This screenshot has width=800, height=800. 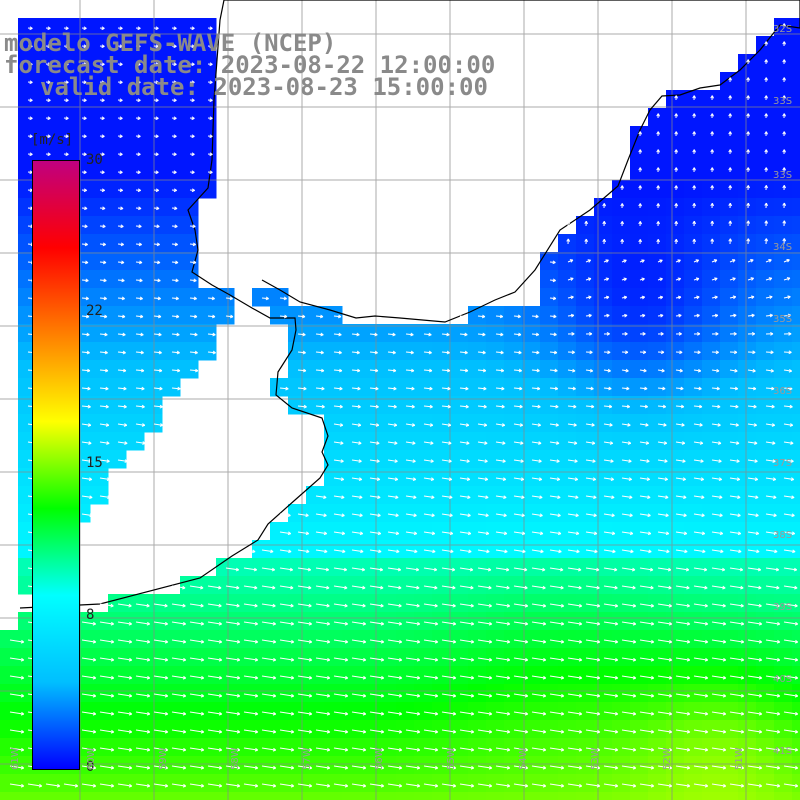 What do you see at coordinates (52, 140) in the screenshot?
I see `colorbar-unit: [m/s]` at bounding box center [52, 140].